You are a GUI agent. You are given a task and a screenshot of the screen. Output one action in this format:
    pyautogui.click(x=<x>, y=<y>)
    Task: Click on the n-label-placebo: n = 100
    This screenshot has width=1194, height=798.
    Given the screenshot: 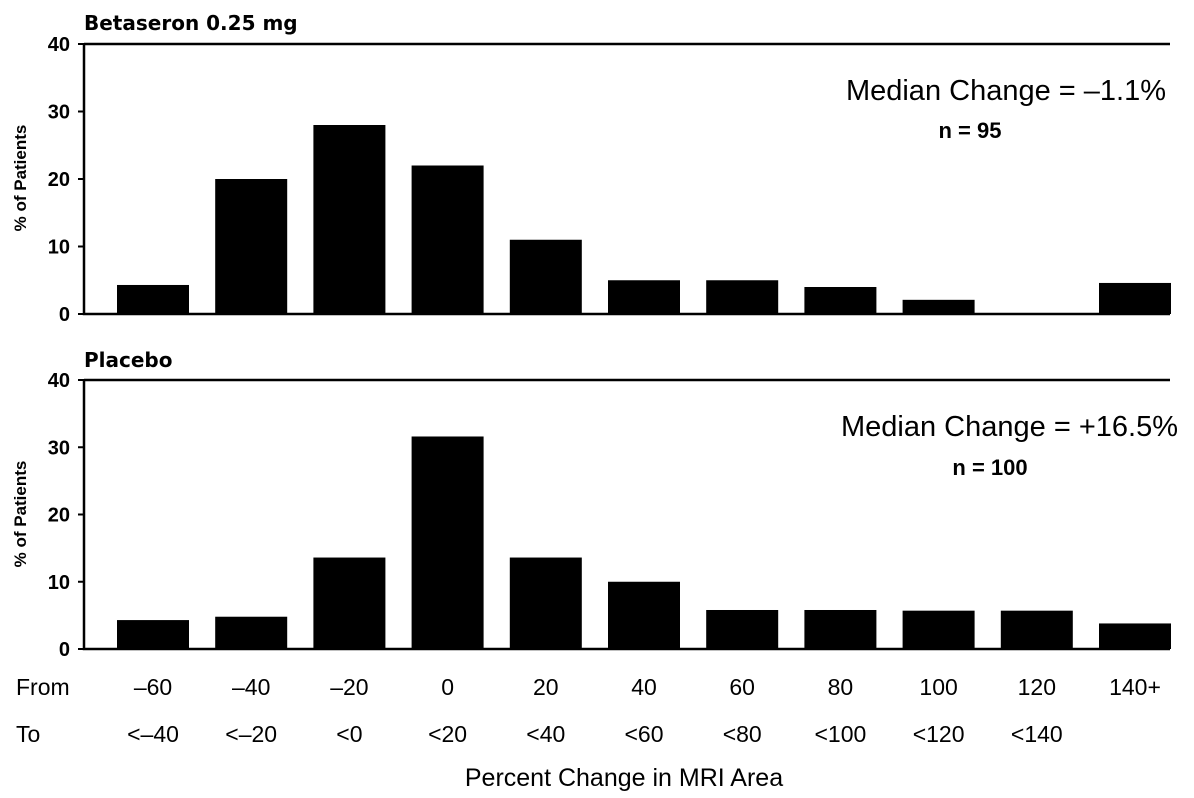 What is the action you would take?
    pyautogui.click(x=989, y=467)
    